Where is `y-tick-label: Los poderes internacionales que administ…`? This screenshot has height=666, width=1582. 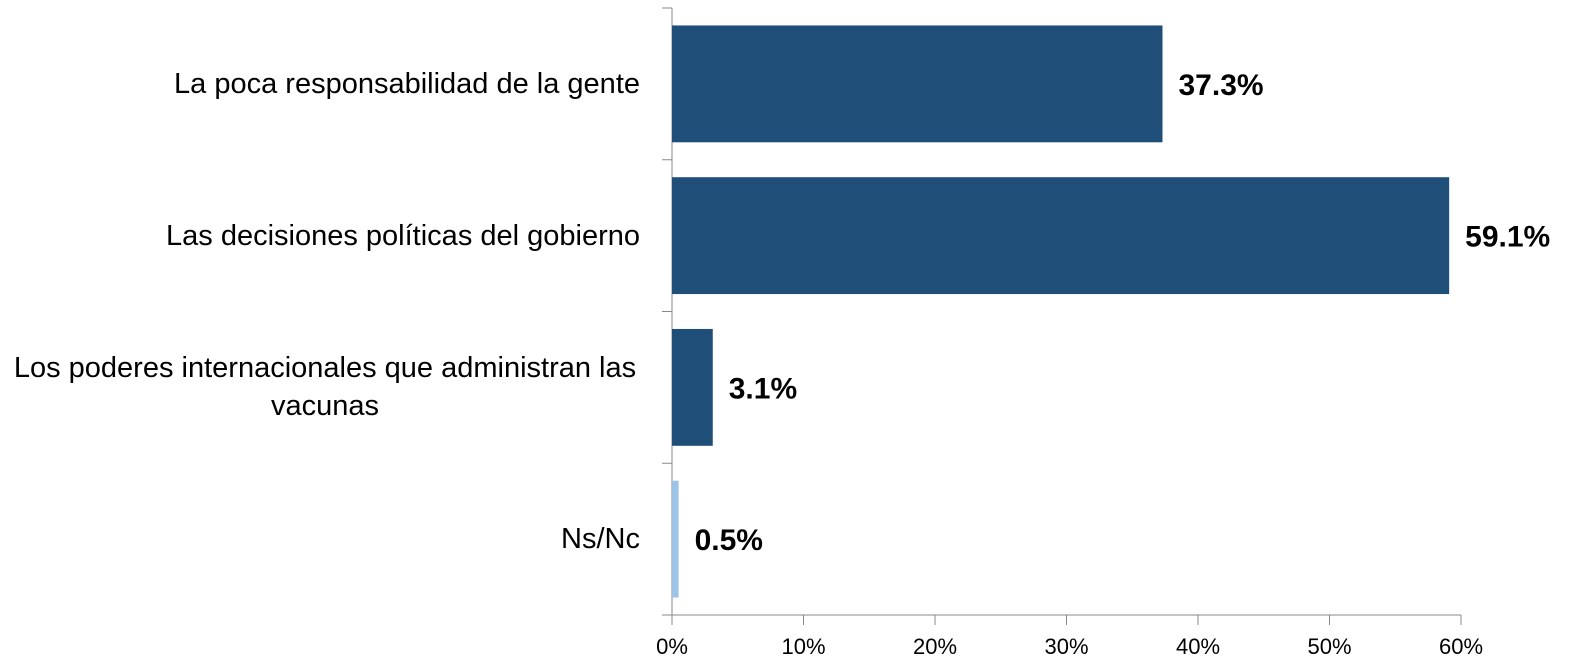 y-tick-label: Los poderes internacionales que administ… is located at coordinates (325, 387).